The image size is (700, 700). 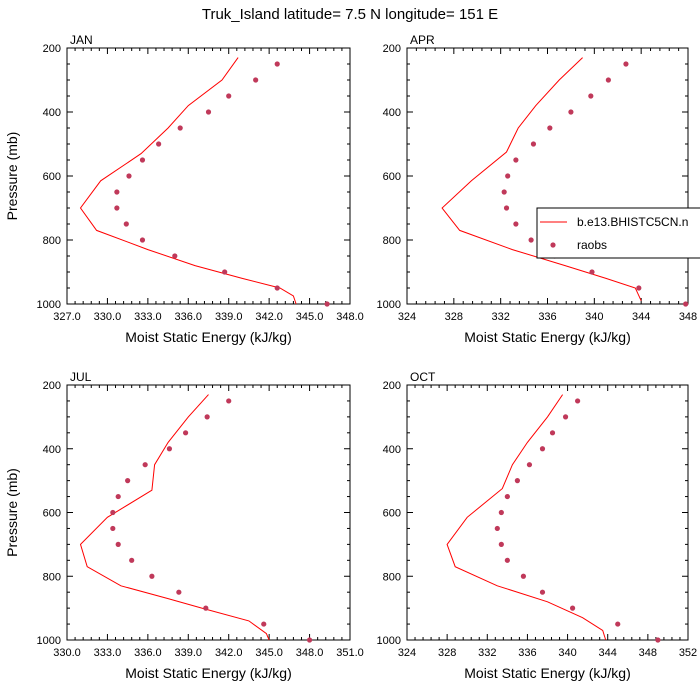 What do you see at coordinates (81, 40) in the screenshot?
I see `panel-label: JAN` at bounding box center [81, 40].